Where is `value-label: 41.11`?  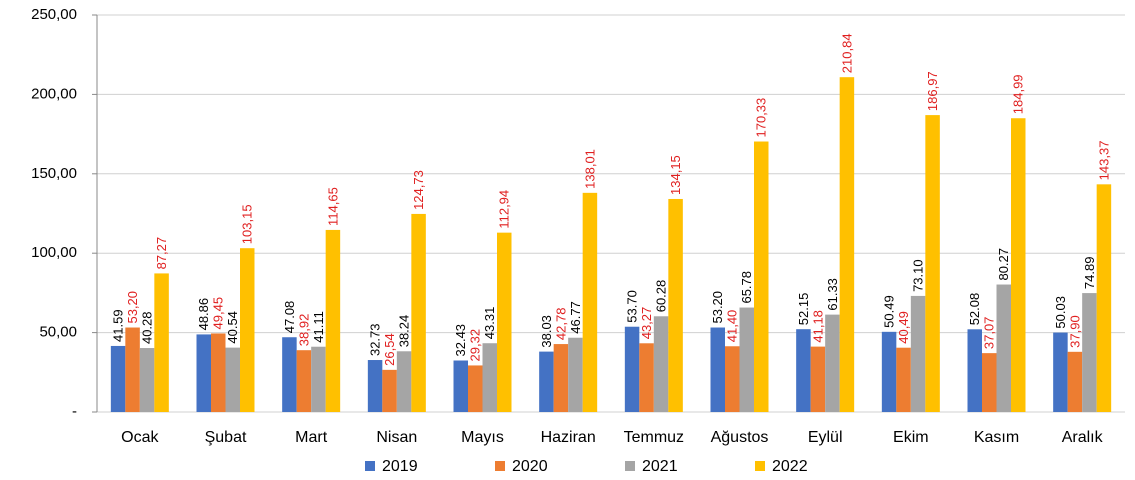 value-label: 41.11 is located at coordinates (318, 327).